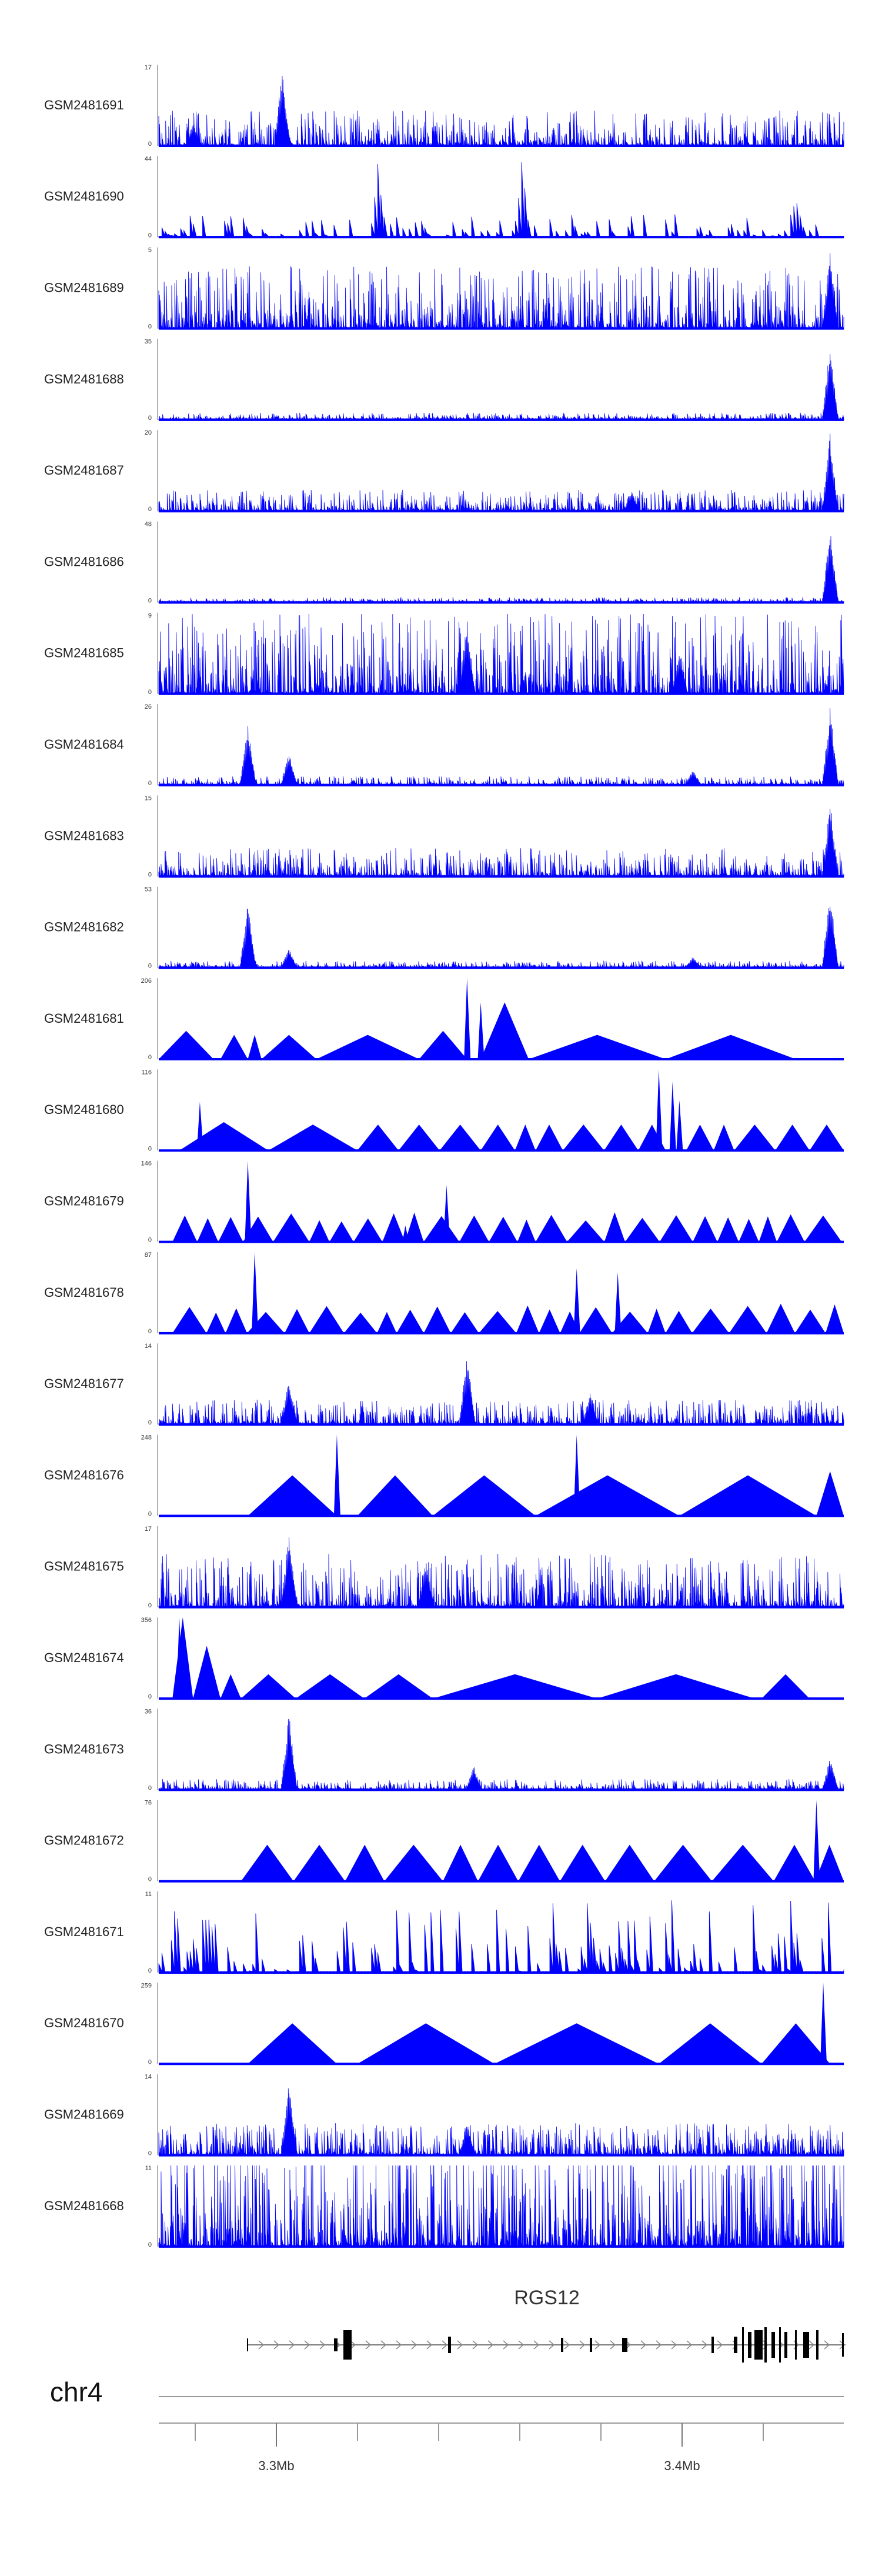 The height and width of the screenshot is (2576, 882). What do you see at coordinates (84, 744) in the screenshot?
I see `track-label: GSM2481684` at bounding box center [84, 744].